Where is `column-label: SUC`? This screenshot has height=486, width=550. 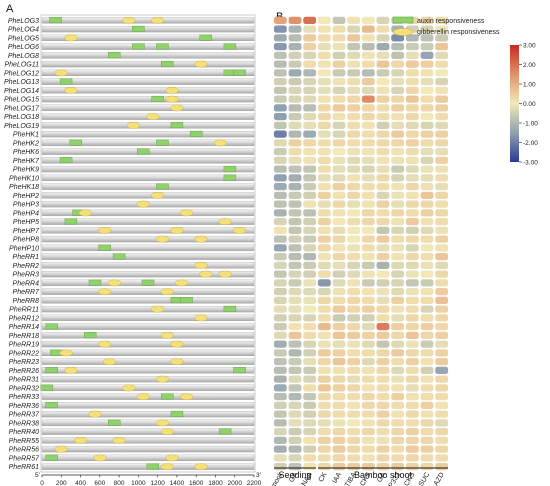 column-label: SUC is located at coordinates (424, 479).